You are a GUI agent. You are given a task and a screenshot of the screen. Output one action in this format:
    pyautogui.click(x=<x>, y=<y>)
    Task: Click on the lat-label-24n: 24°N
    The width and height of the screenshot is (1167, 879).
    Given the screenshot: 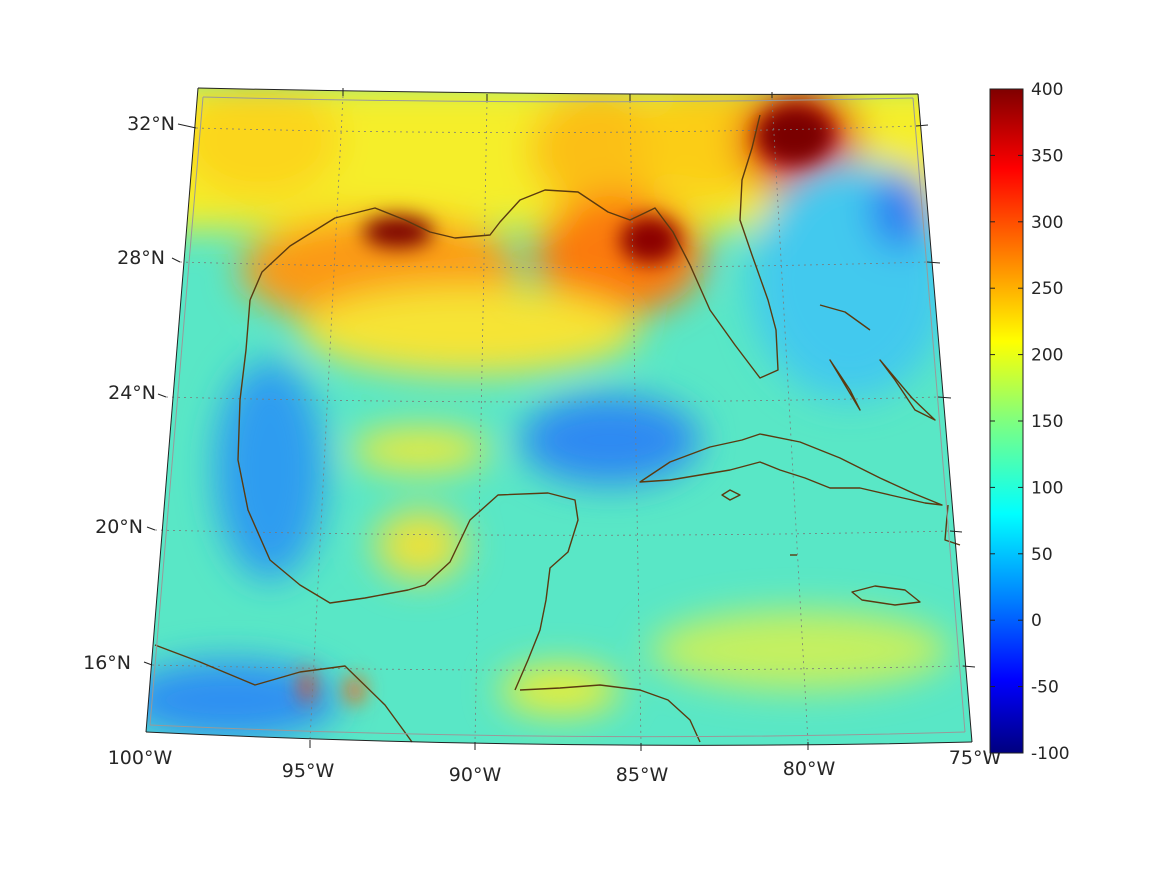 What is the action you would take?
    pyautogui.click(x=132, y=393)
    